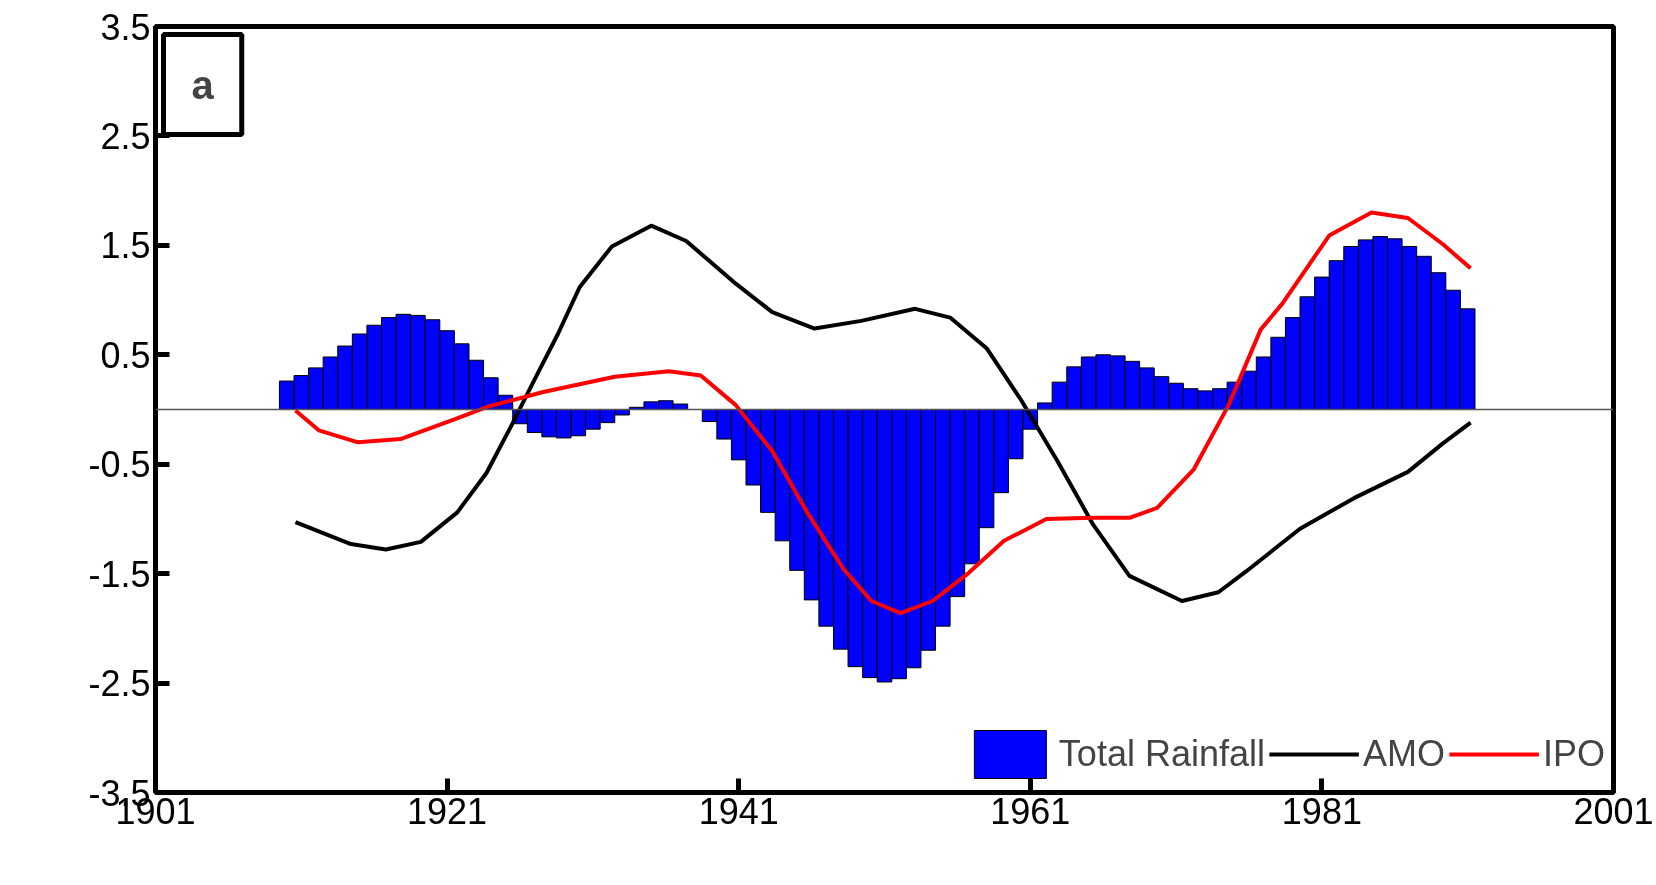 The width and height of the screenshot is (1656, 885). I want to click on y-tick-label: 0.5, so click(125, 355).